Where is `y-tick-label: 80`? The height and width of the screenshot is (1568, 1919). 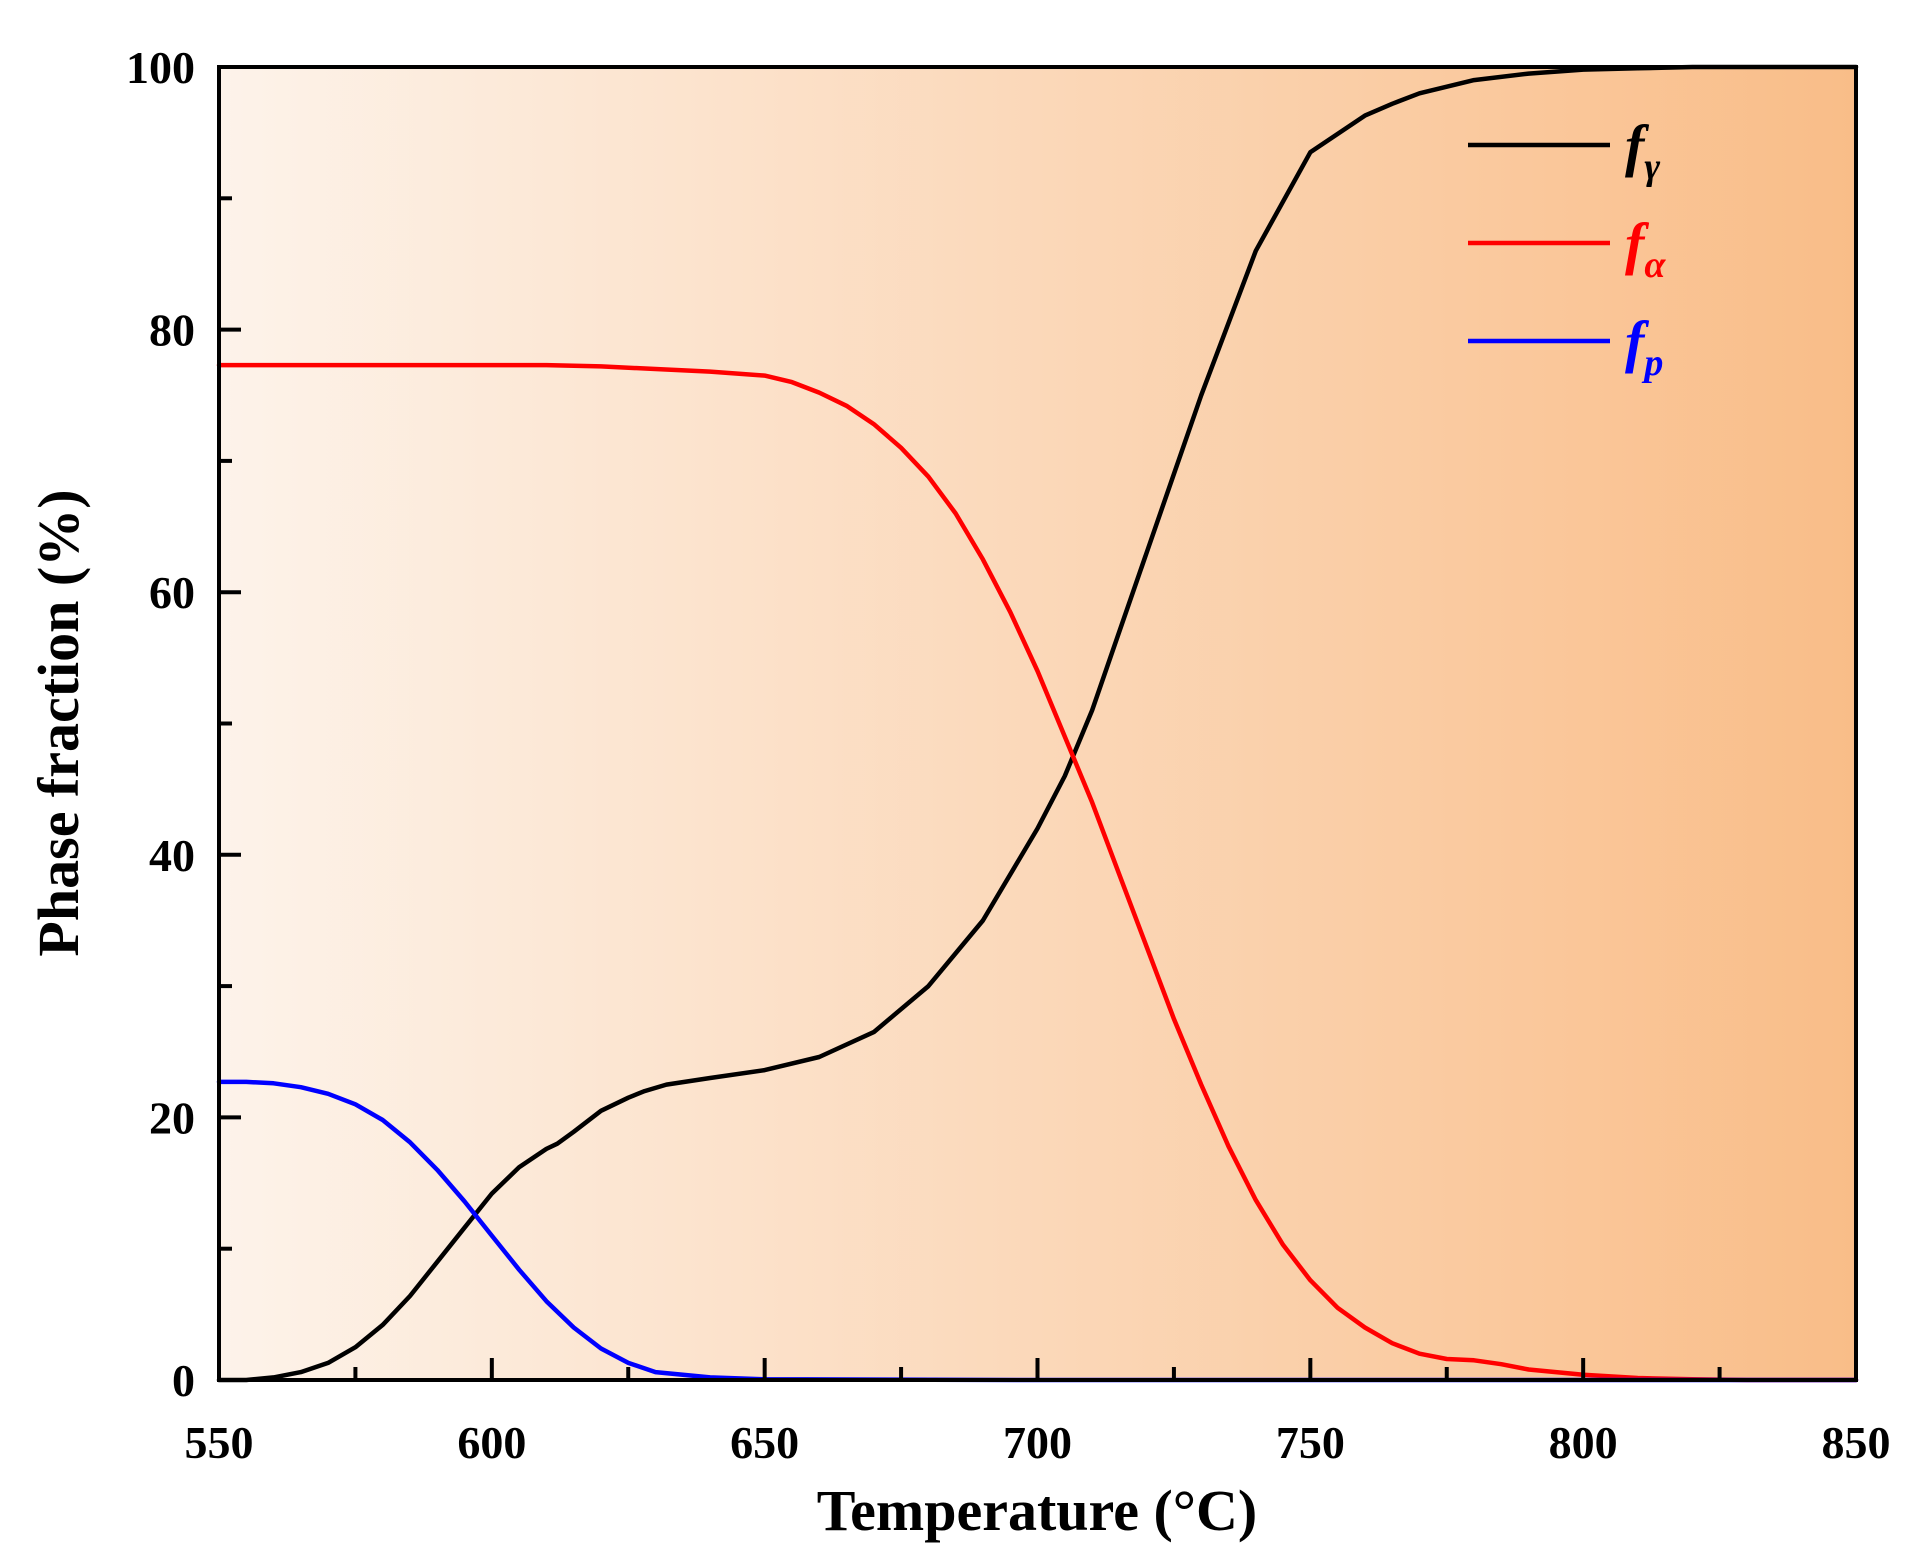
y-tick-label: 80 is located at coordinates (172, 330).